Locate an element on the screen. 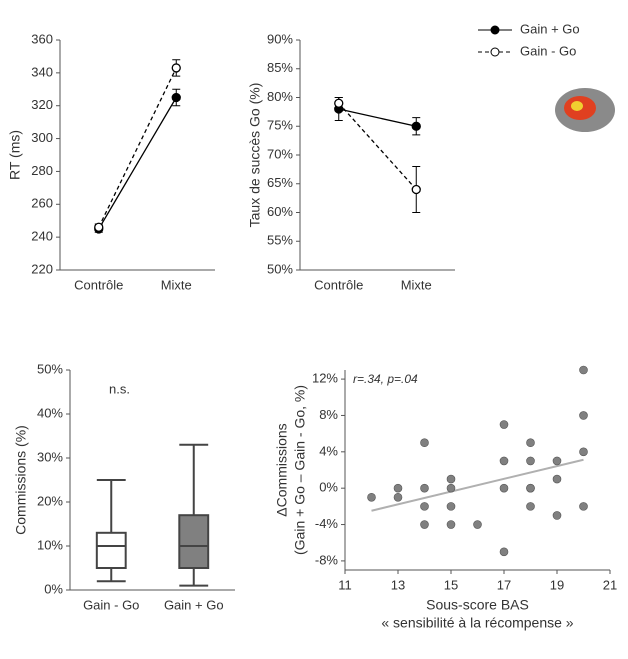  y-tick-label: 60% is located at coordinates (280, 211).